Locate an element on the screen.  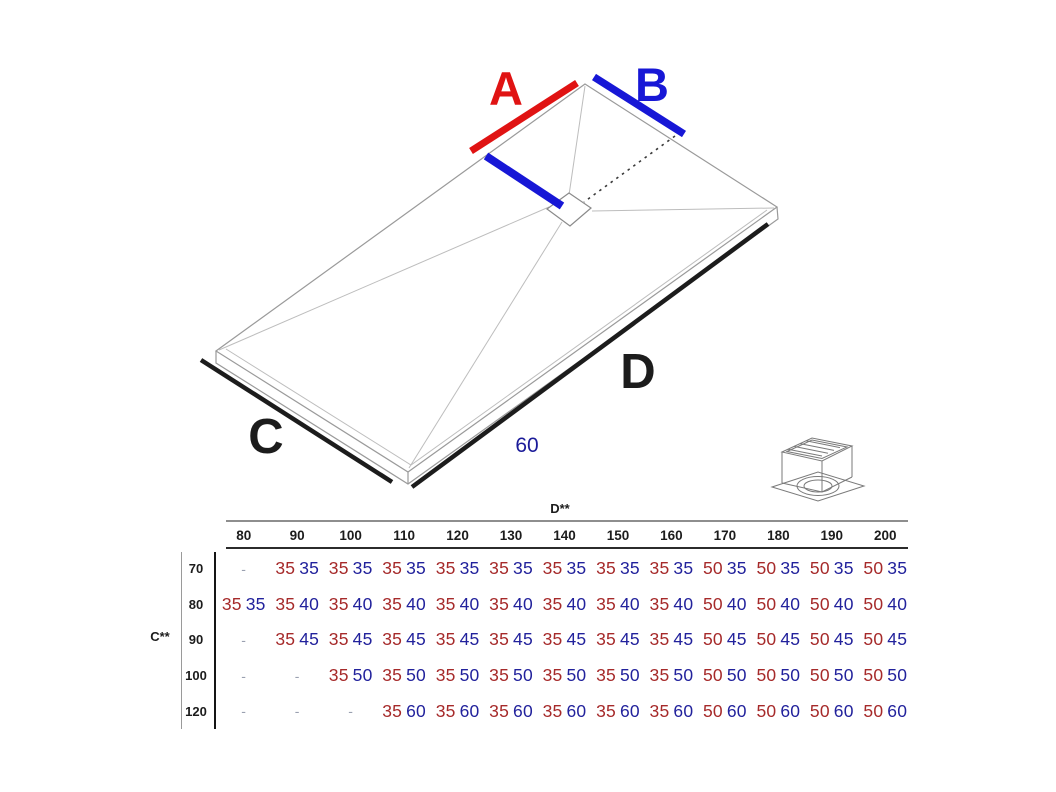
size-cell-80-130: 35 40 is located at coordinates (511, 603).